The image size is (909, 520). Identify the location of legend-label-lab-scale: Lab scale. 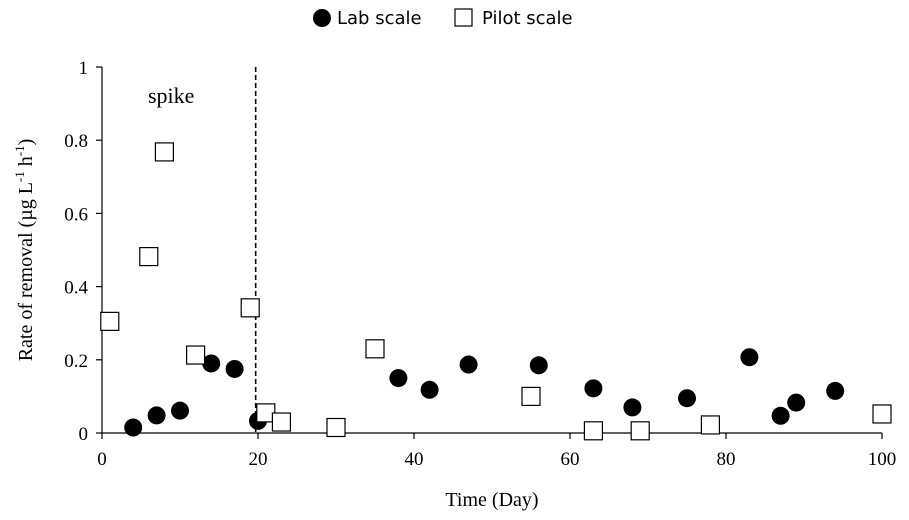
(379, 18).